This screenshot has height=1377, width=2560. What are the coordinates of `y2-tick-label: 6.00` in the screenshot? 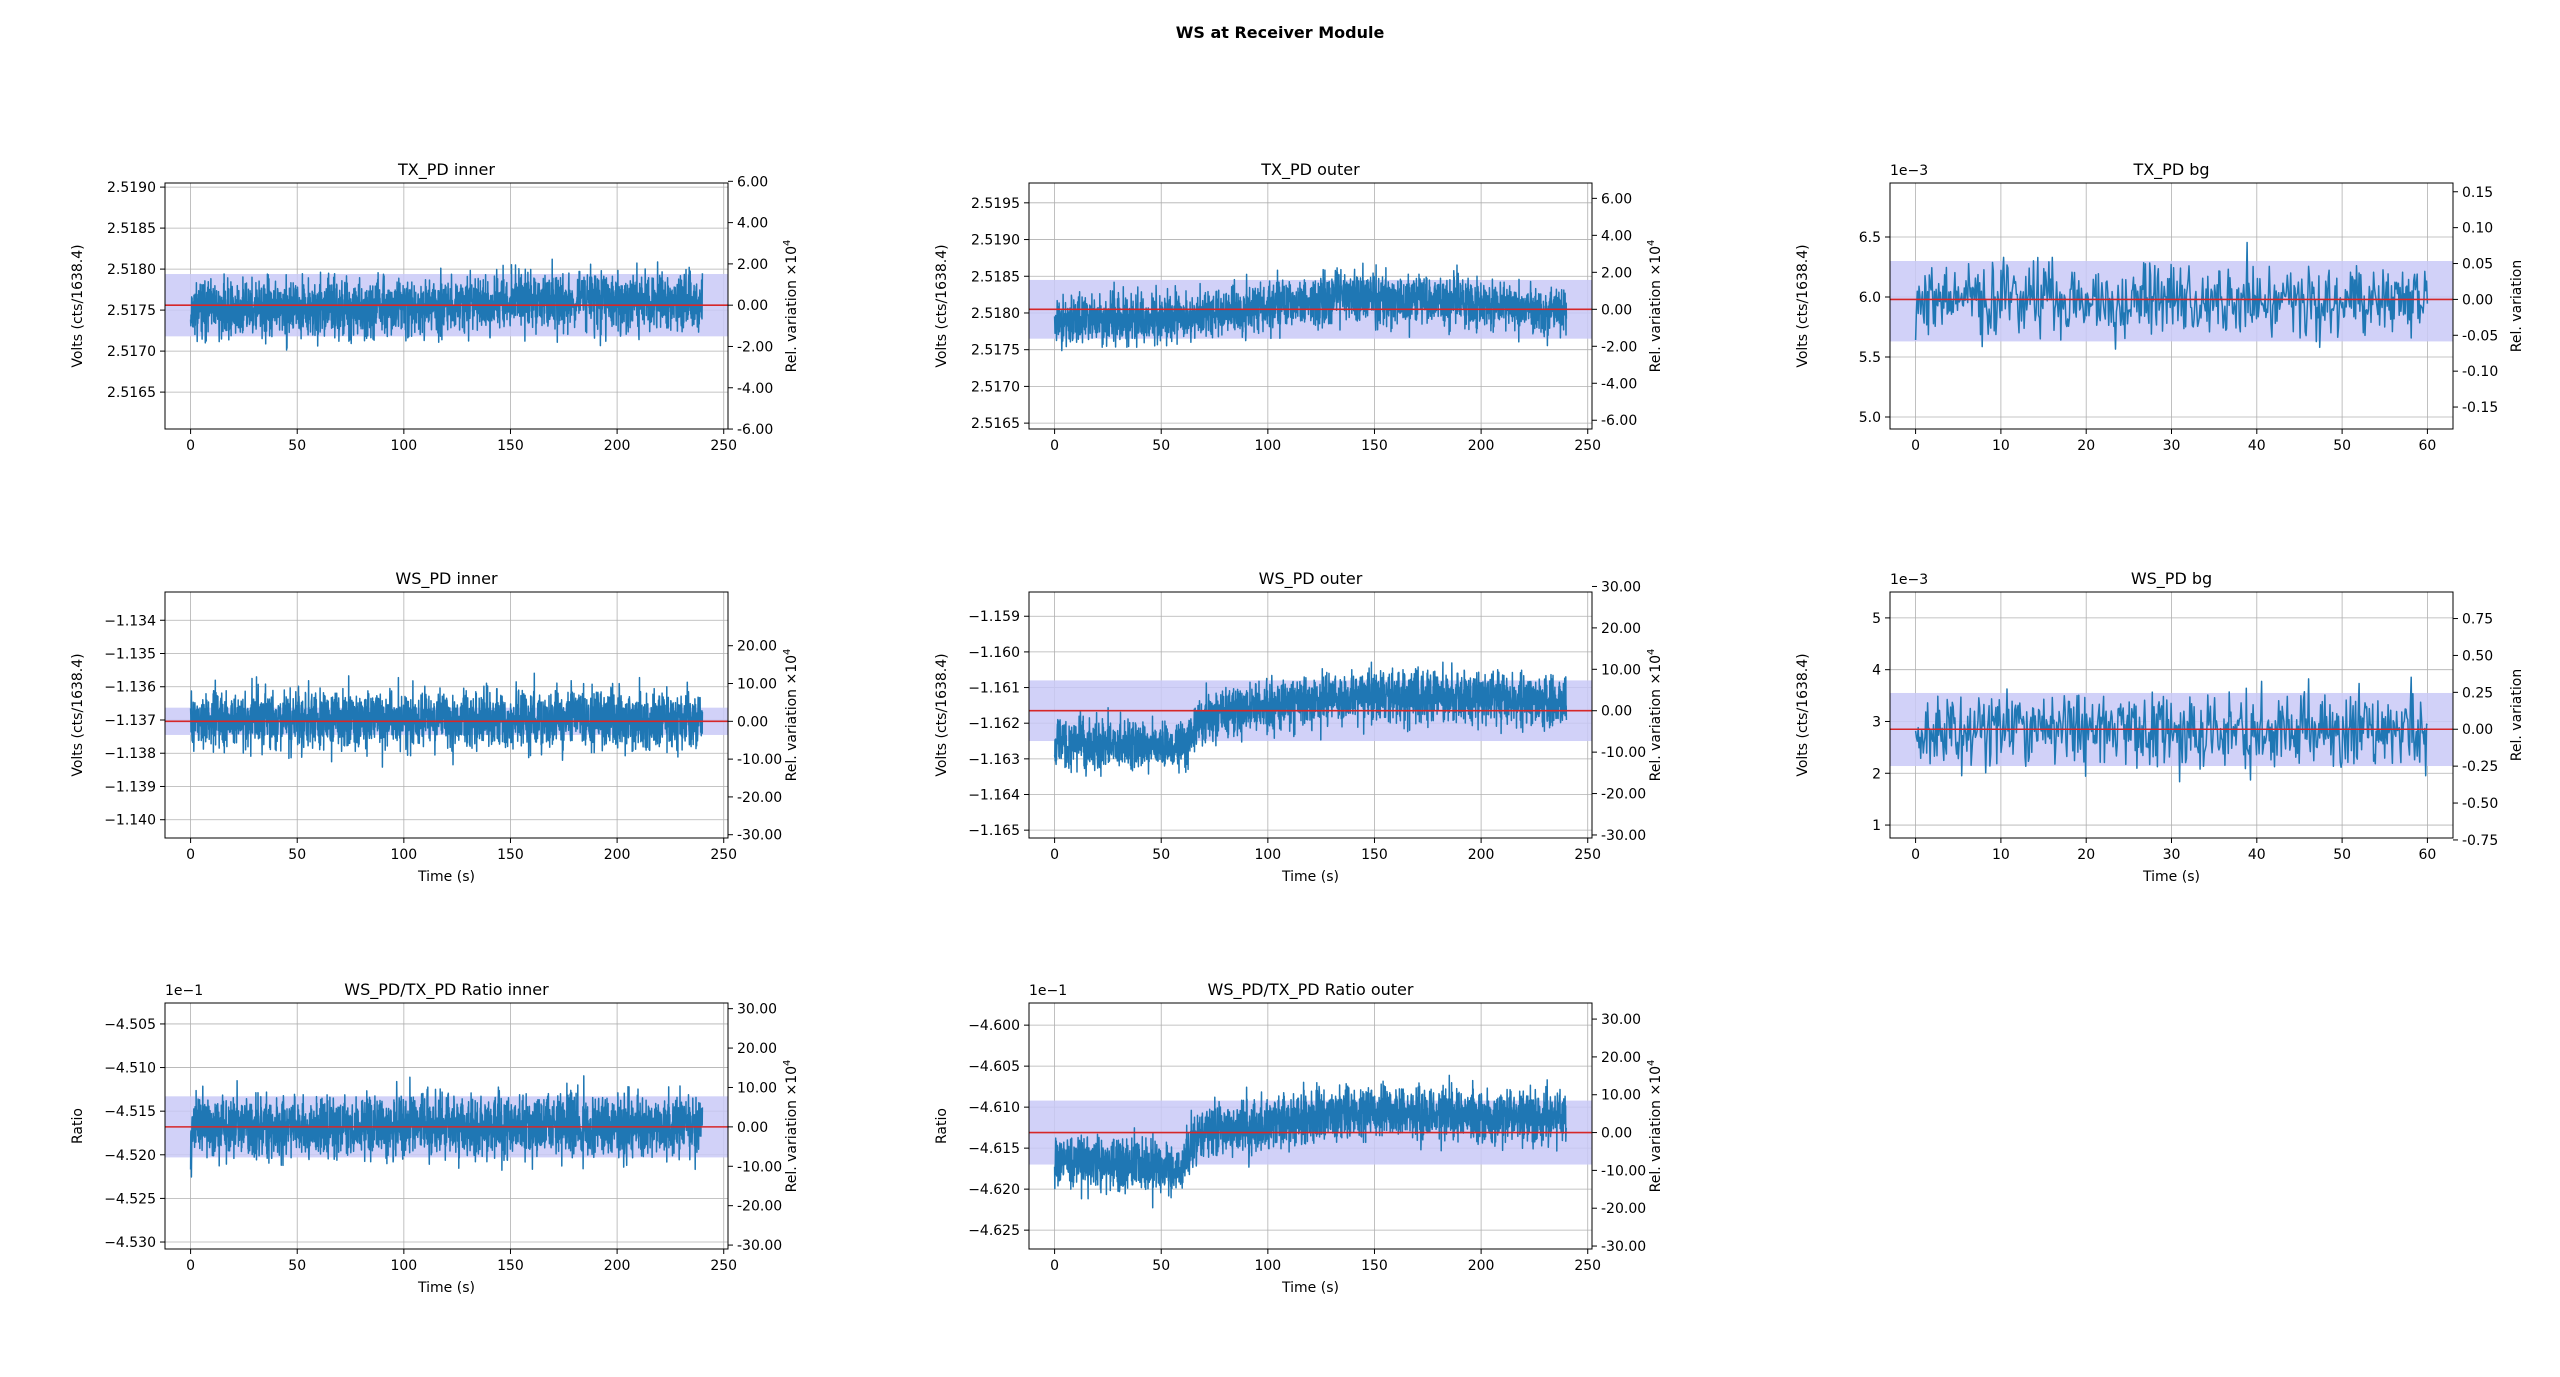 It's located at (752, 182).